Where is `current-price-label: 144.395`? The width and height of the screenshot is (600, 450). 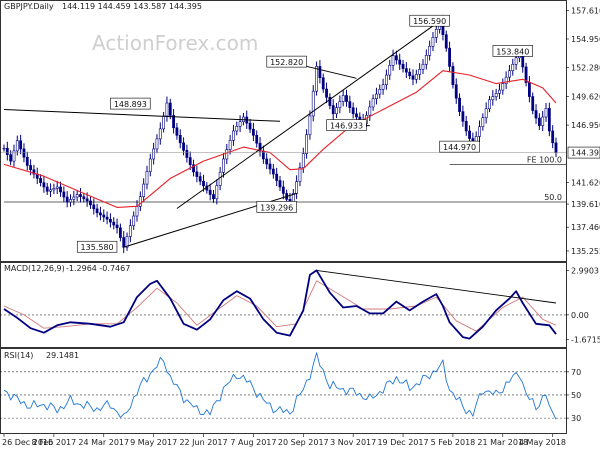
current-price-label: 144.395 is located at coordinates (585, 153).